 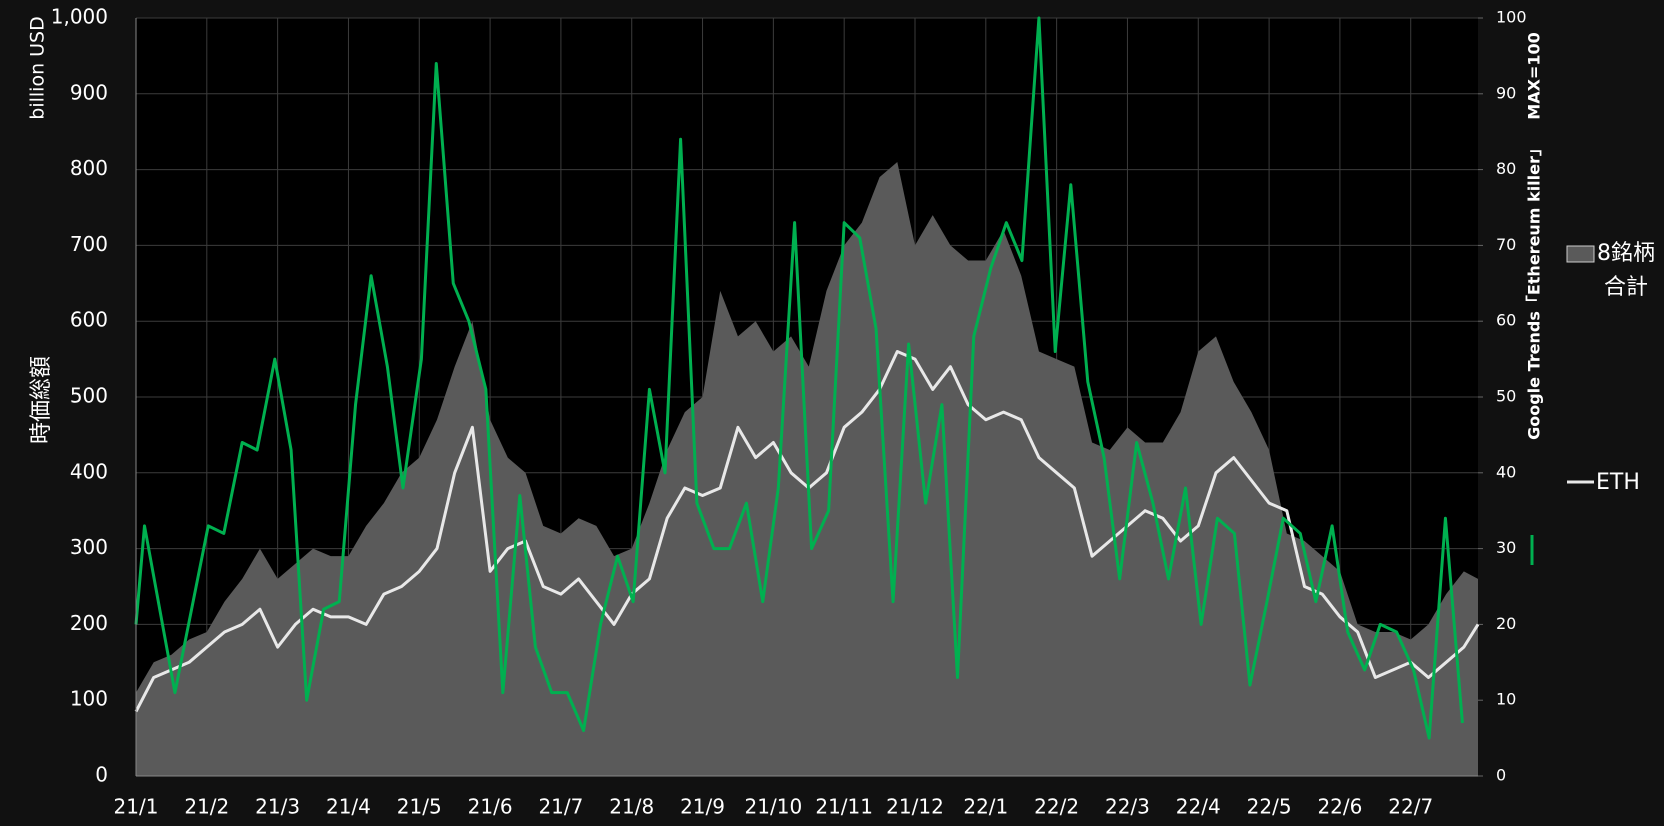 I want to click on y-tick-label: 800, so click(x=89, y=168).